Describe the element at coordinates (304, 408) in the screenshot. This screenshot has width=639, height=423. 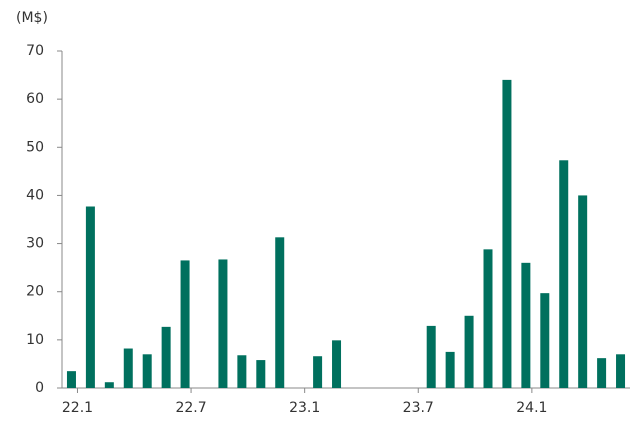
I see `x-tick-label: 23.1` at that location.